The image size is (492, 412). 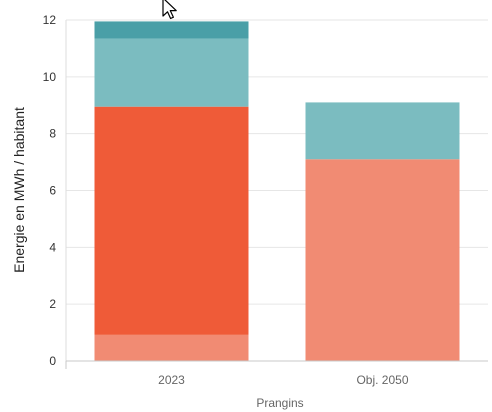 What do you see at coordinates (52, 304) in the screenshot?
I see `y-tick-label: 2` at bounding box center [52, 304].